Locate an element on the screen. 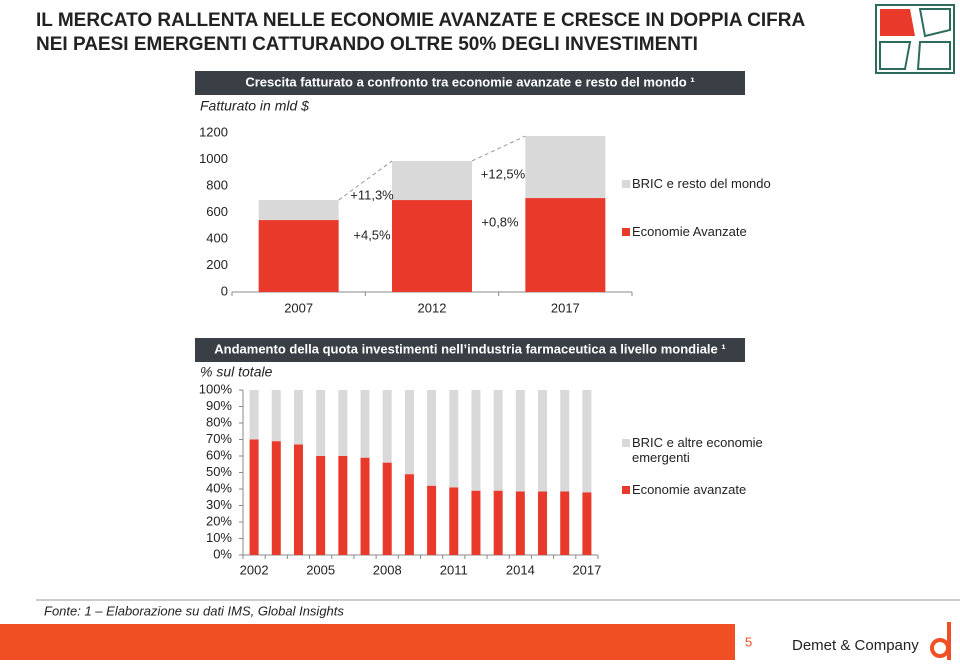 This screenshot has width=960, height=666. company-logo is located at coordinates (940, 641).